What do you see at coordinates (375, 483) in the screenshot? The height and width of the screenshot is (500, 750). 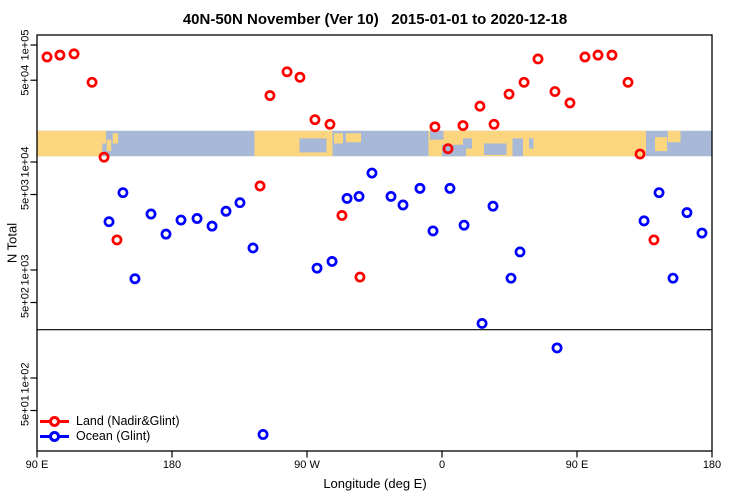 I see `x-axis-label: Longitude (deg E)` at bounding box center [375, 483].